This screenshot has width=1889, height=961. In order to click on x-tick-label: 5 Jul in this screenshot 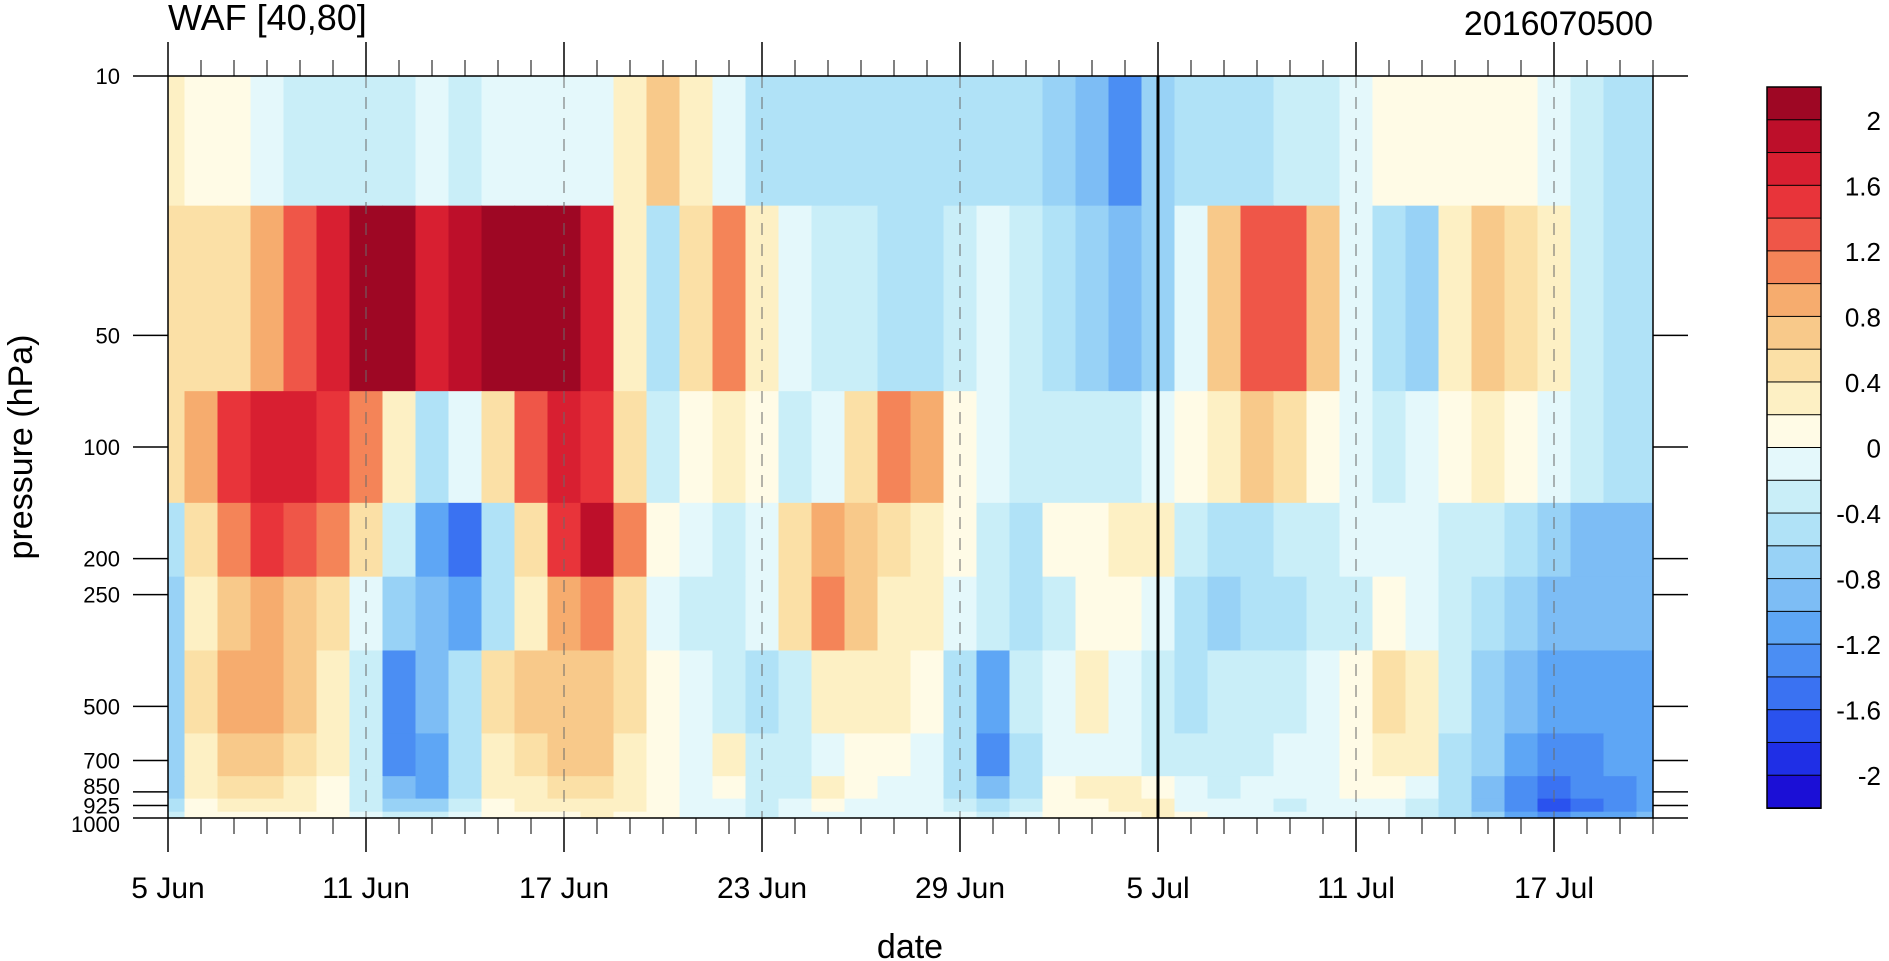, I will do `click(1157, 888)`.